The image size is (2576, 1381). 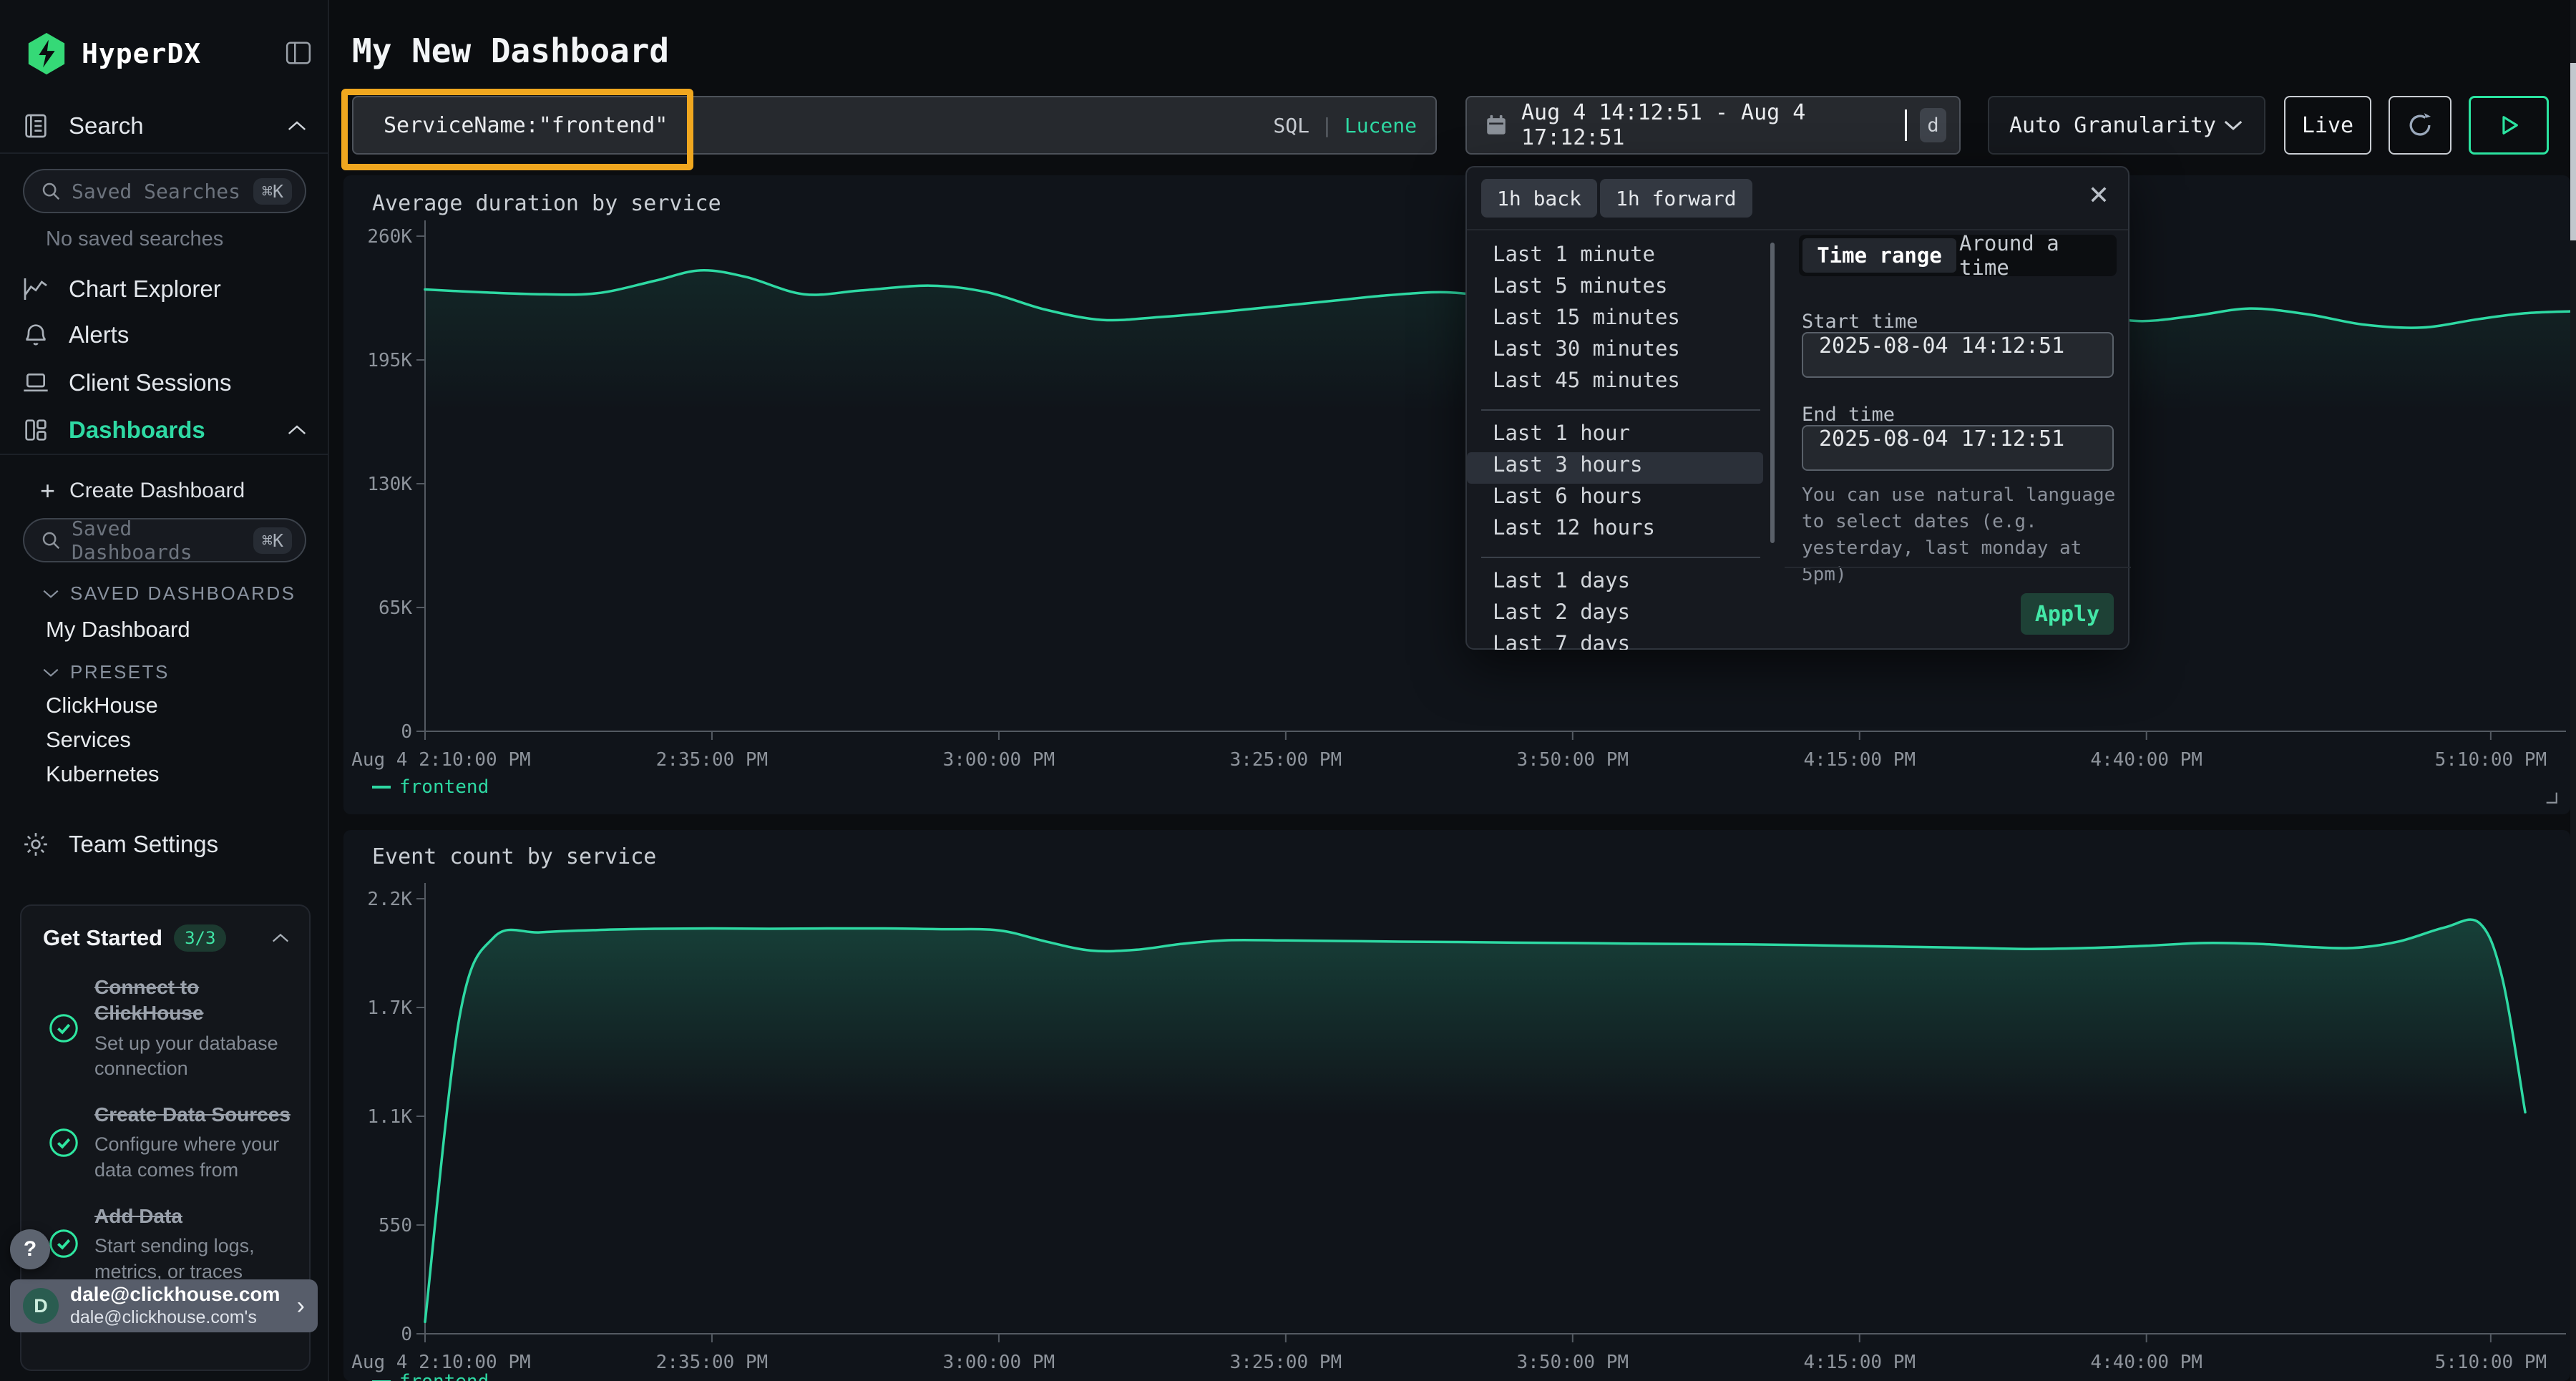 What do you see at coordinates (164, 335) in the screenshot?
I see `sidebar-item-alerts: Alerts` at bounding box center [164, 335].